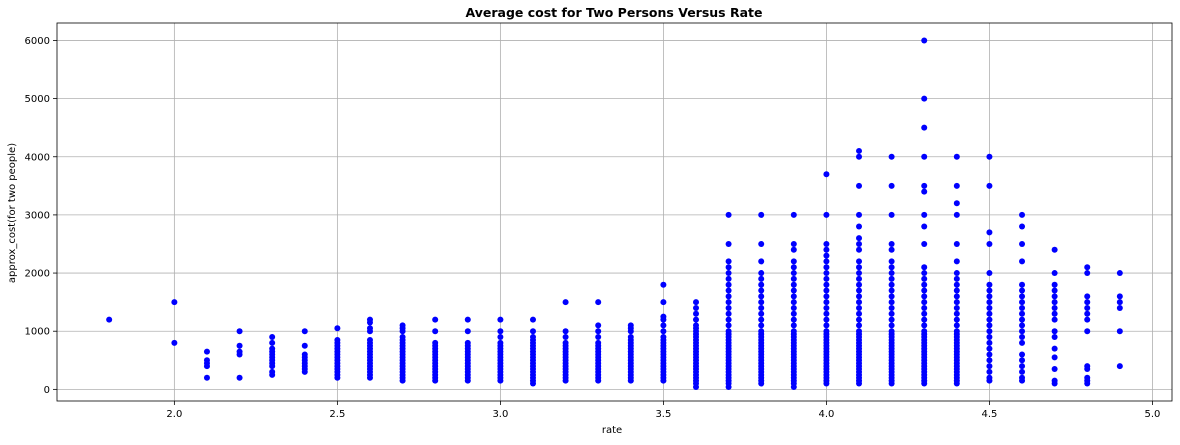 The image size is (1180, 445). I want to click on x-tick-label: 4.5, so click(989, 414).